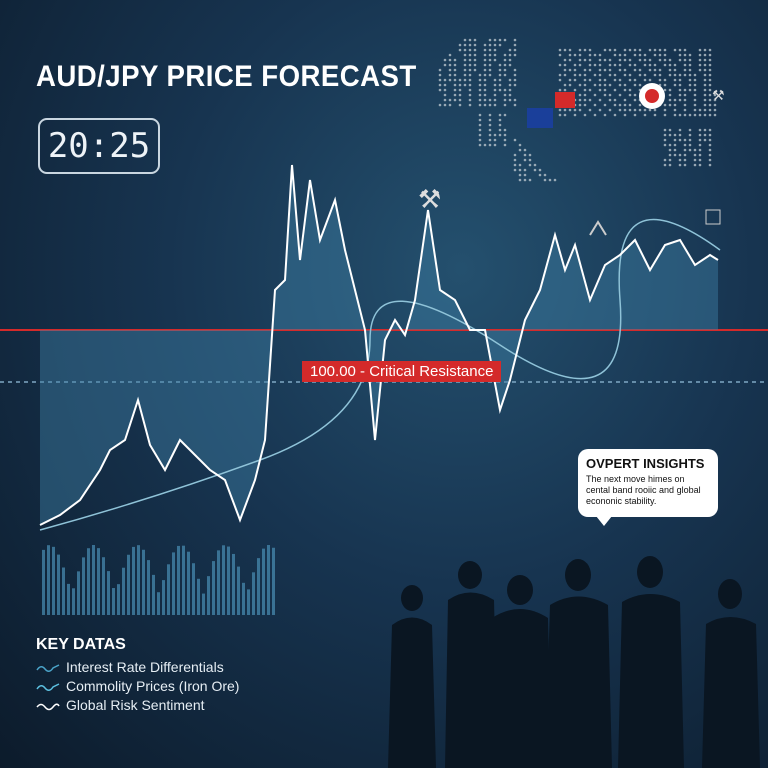 The width and height of the screenshot is (768, 768). What do you see at coordinates (645, 463) in the screenshot?
I see `insight-title: OVPERT INSIGHTS` at bounding box center [645, 463].